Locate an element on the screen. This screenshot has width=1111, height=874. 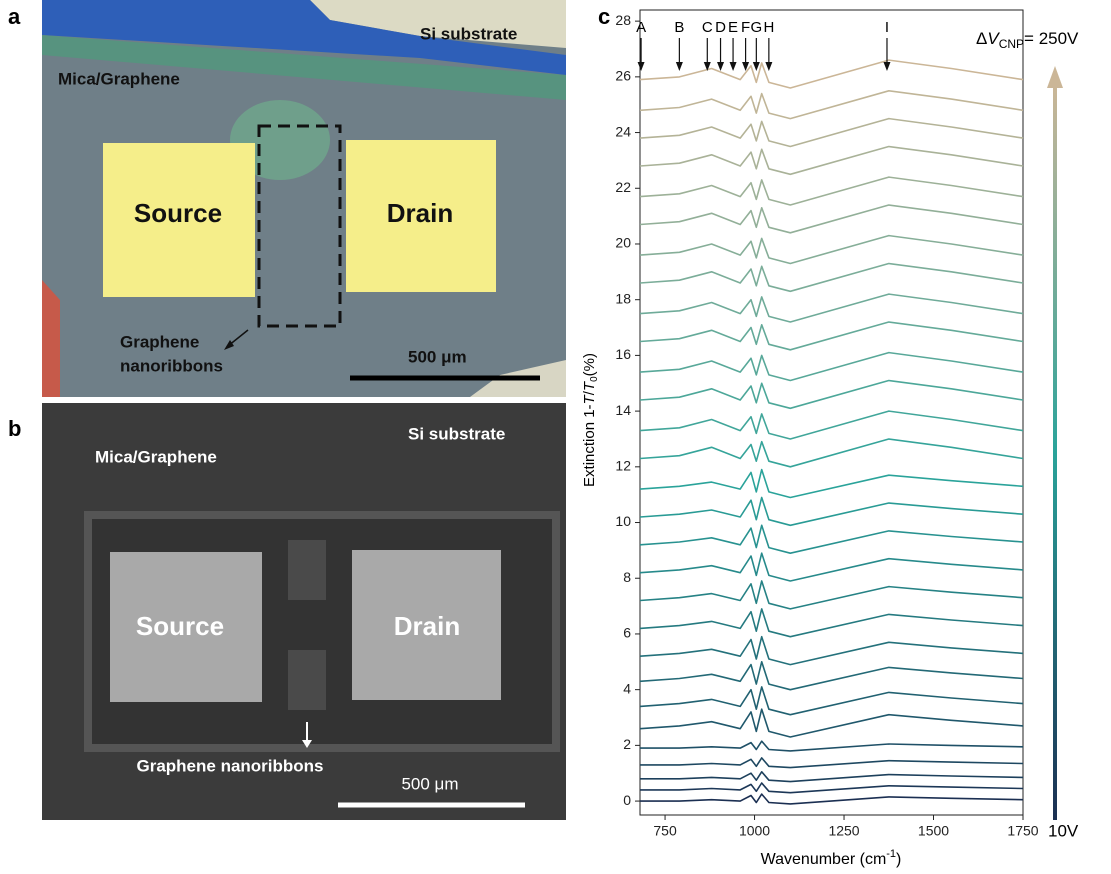
colorbar is located at coordinates (1055, 452).